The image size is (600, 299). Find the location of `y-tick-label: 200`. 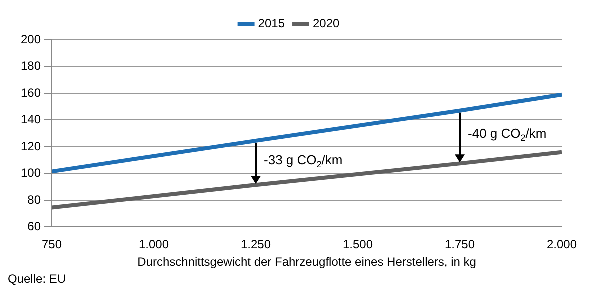

y-tick-label: 200 is located at coordinates (31, 39).